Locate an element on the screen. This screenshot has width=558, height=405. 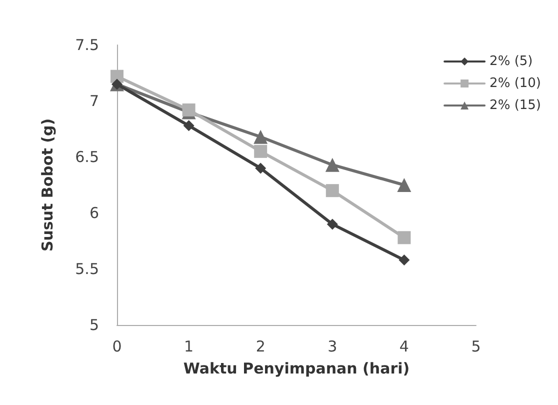
y-tick-label: 5.5 is located at coordinates (87, 269).